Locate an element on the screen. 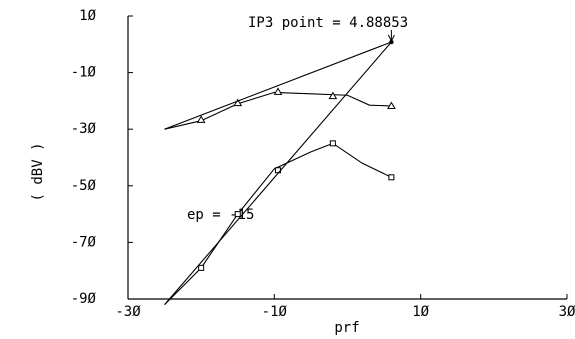  y-axis-label: ( dBV ) is located at coordinates (38, 171).